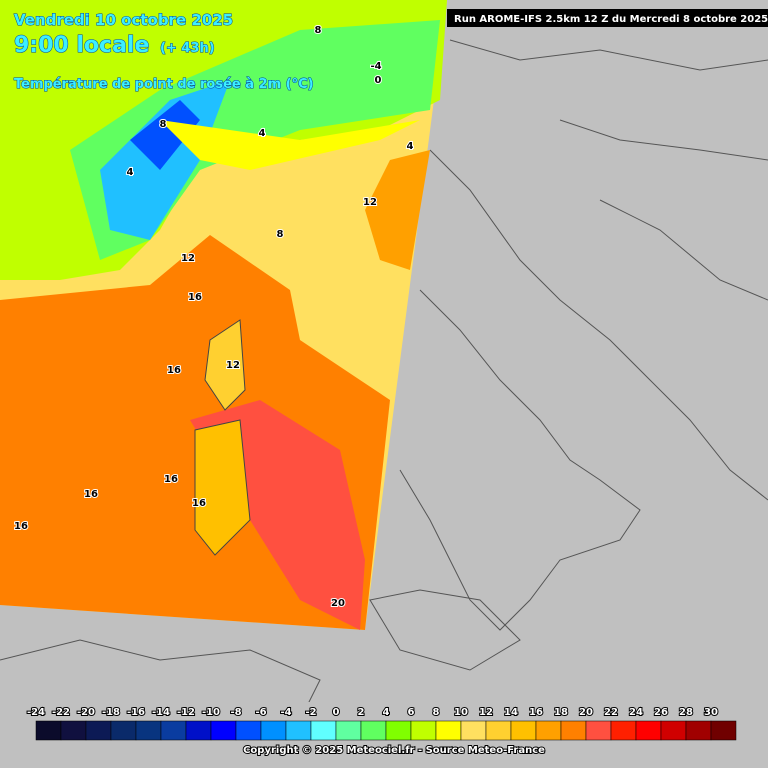  What do you see at coordinates (211, 712) in the screenshot?
I see `legend-label: -10` at bounding box center [211, 712].